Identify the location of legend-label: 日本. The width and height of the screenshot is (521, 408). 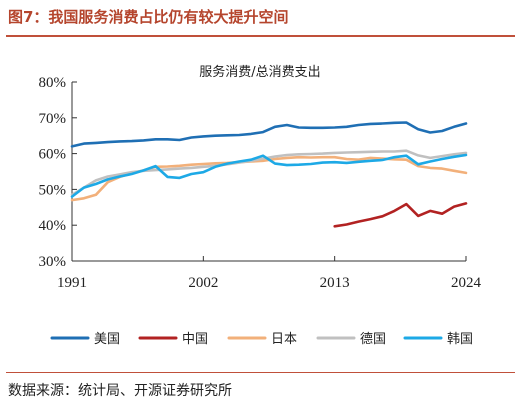
(284, 339).